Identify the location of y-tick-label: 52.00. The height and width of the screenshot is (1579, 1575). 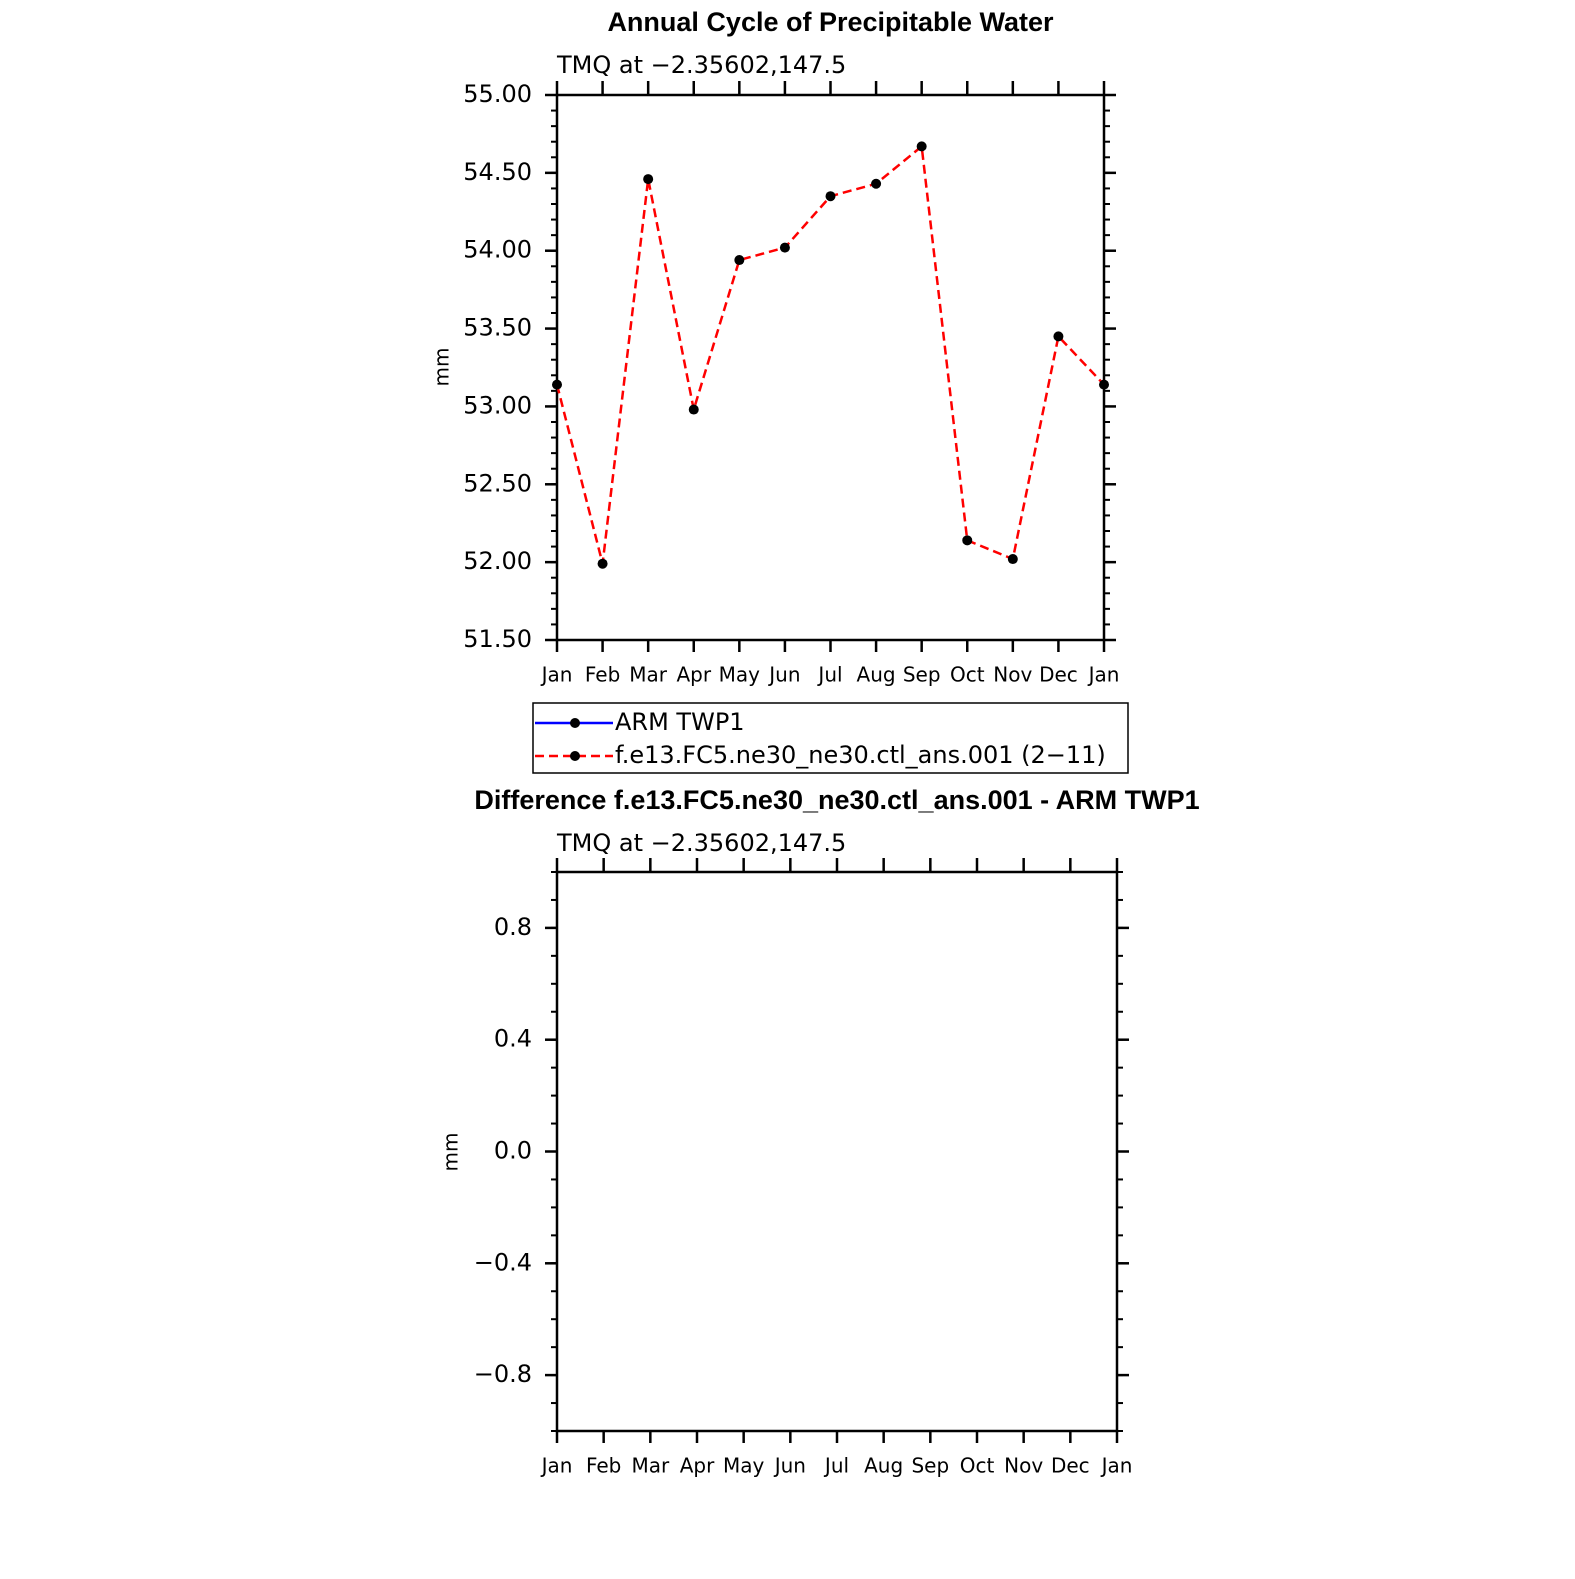
(497, 561).